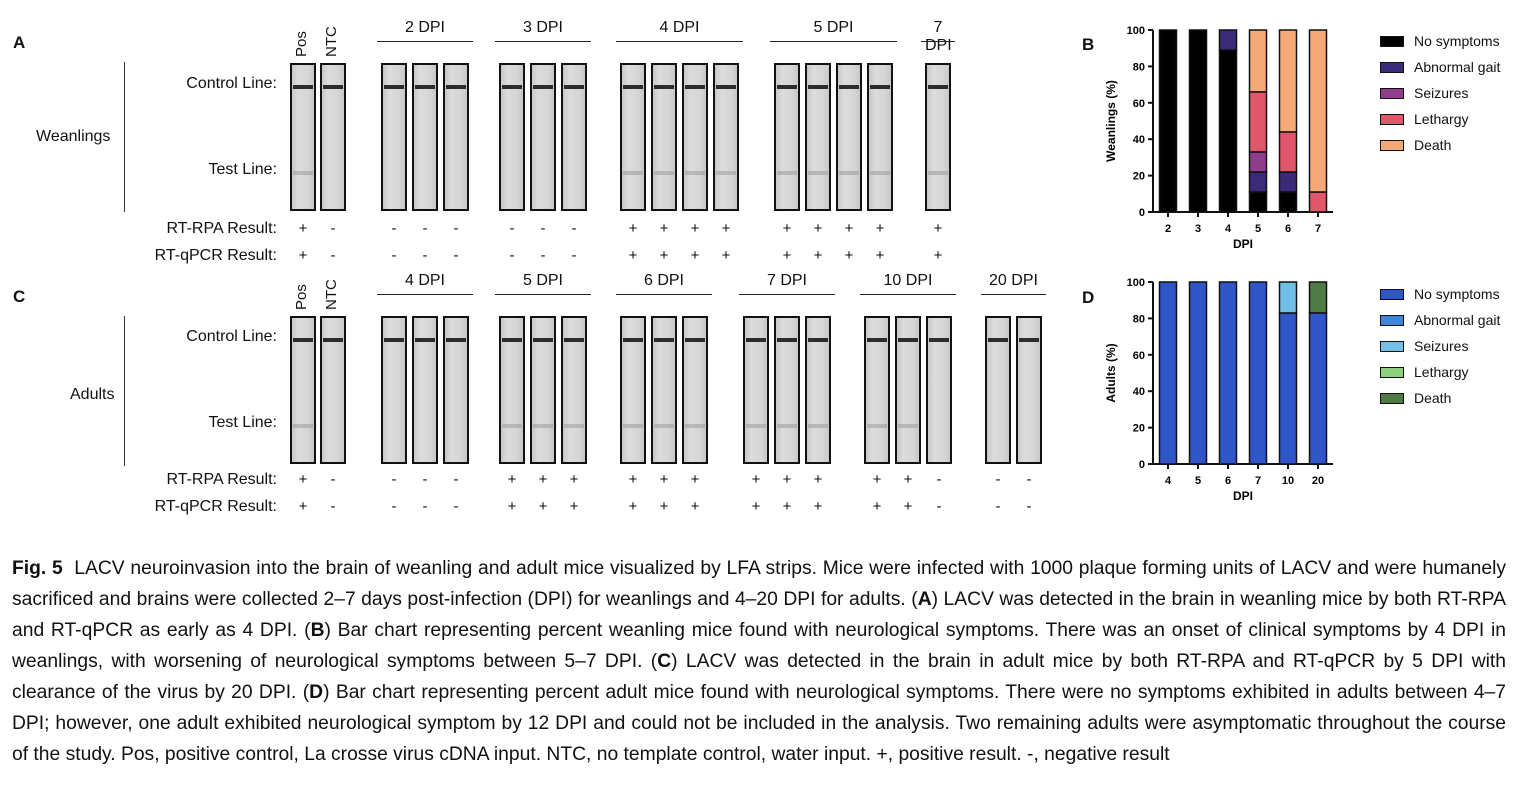  Describe the element at coordinates (542, 27) in the screenshot. I see `dpi-group-label: 3 DPI` at that location.